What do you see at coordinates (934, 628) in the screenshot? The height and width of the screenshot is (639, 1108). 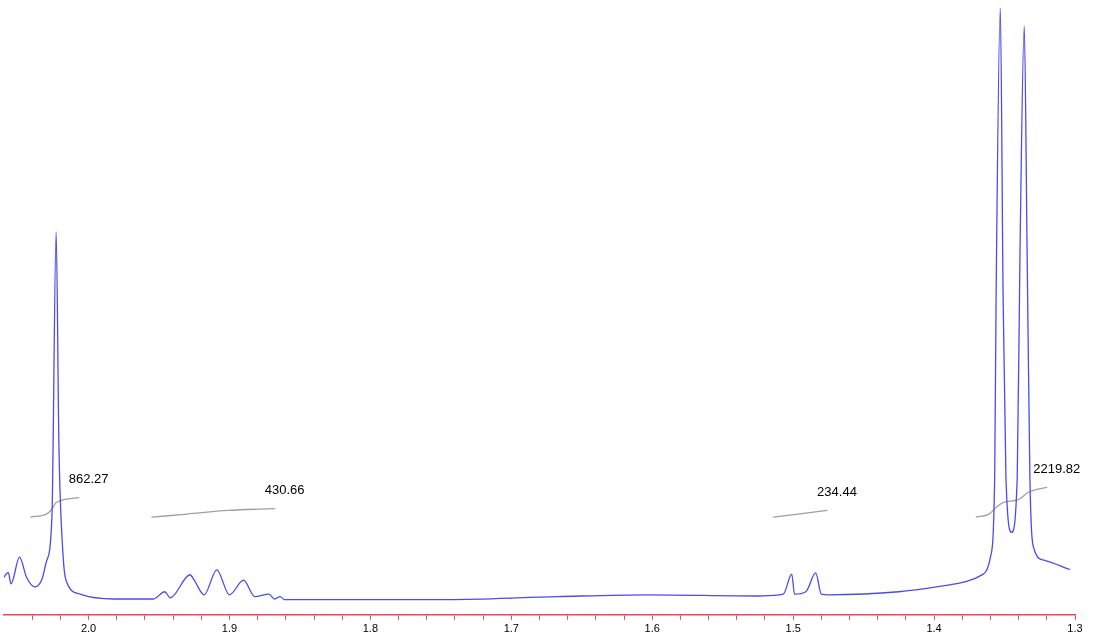 I see `x-tick-label: 1.4` at bounding box center [934, 628].